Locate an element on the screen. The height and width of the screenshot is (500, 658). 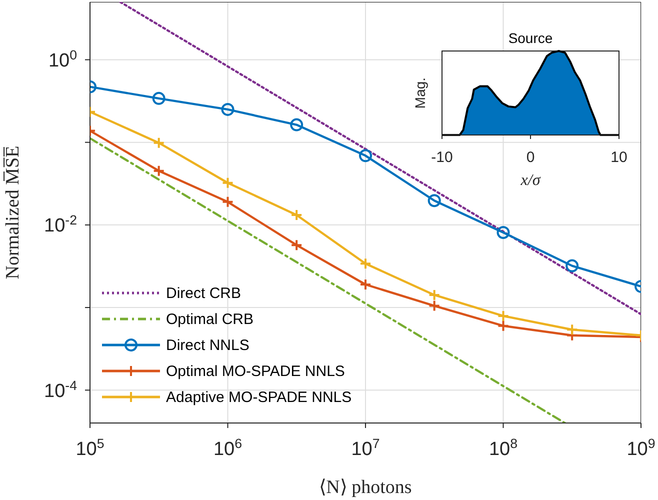
y-axis-title: Normalized M̅S̅E̅ is located at coordinates (13, 213).